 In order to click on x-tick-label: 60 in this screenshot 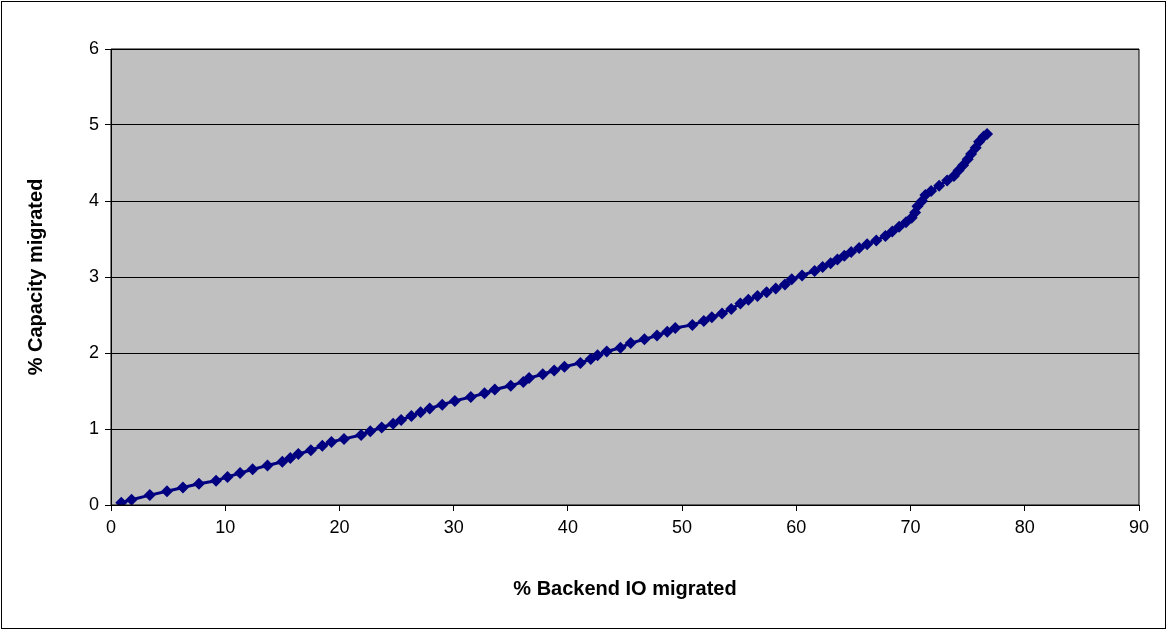, I will do `click(796, 526)`.